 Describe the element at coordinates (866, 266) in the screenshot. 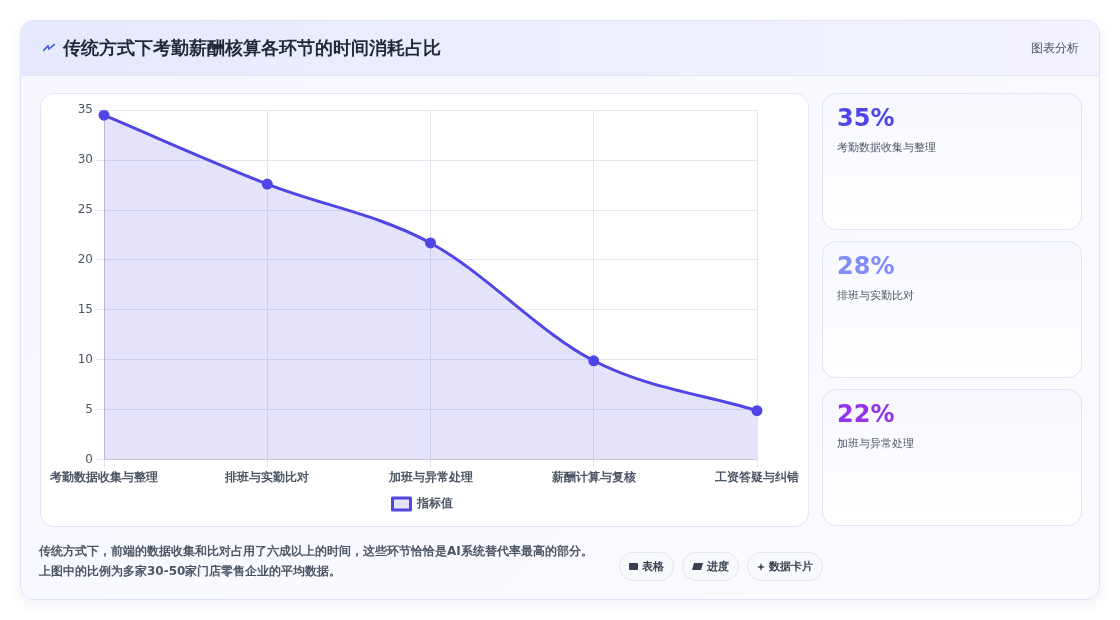

I see `text: 28%` at that location.